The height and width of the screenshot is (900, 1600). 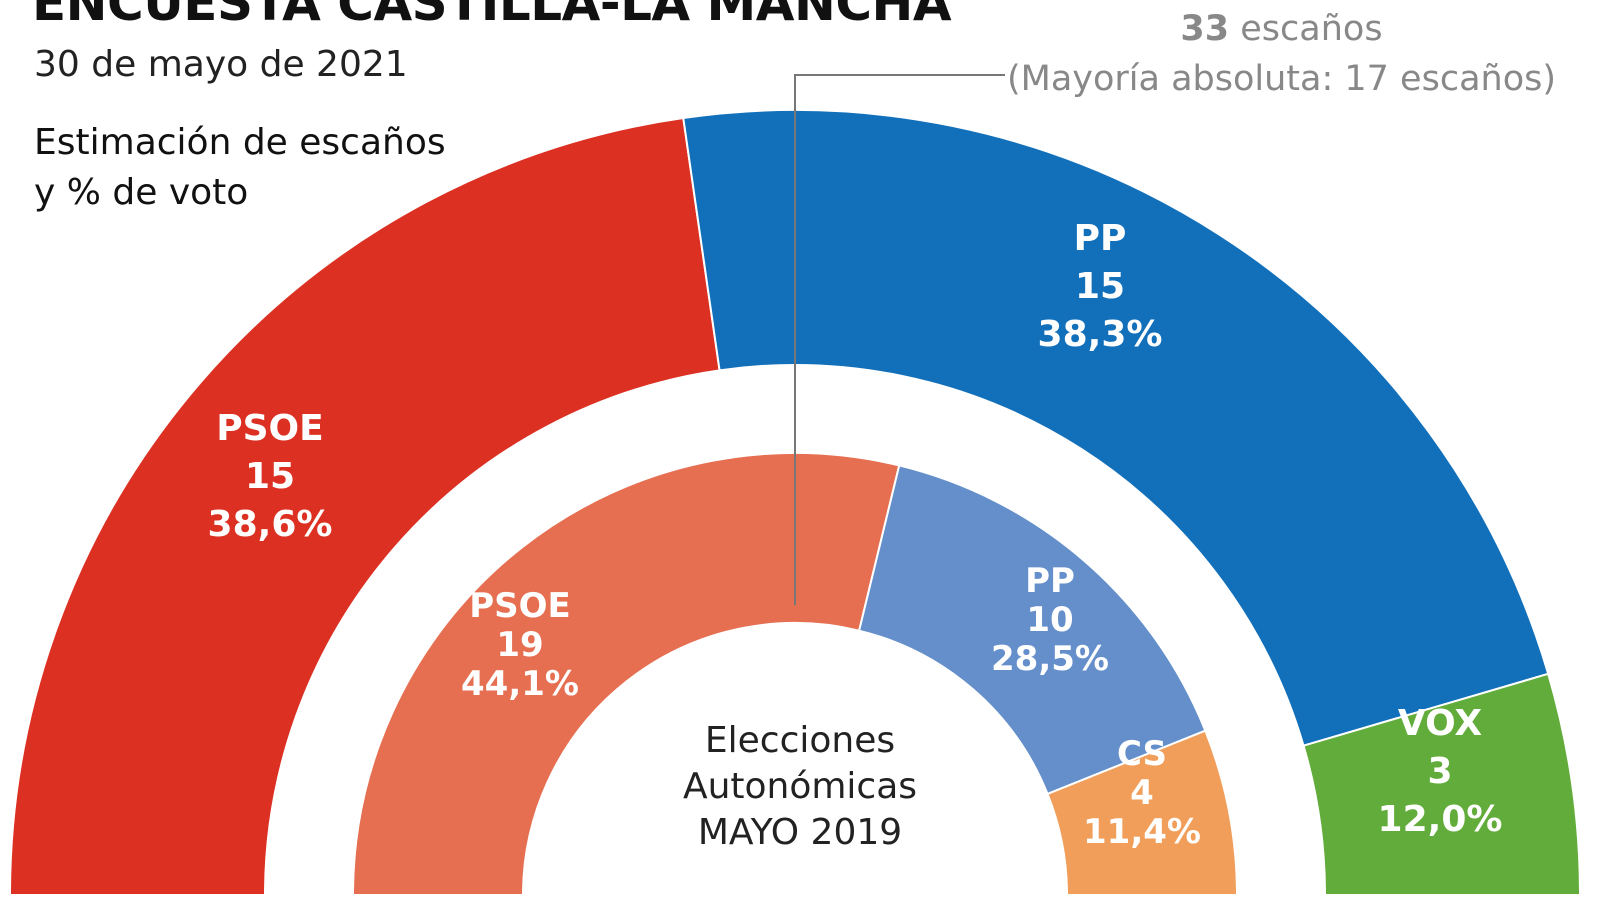 What do you see at coordinates (1205, 29) in the screenshot?
I see `total-seats-number: 33` at bounding box center [1205, 29].